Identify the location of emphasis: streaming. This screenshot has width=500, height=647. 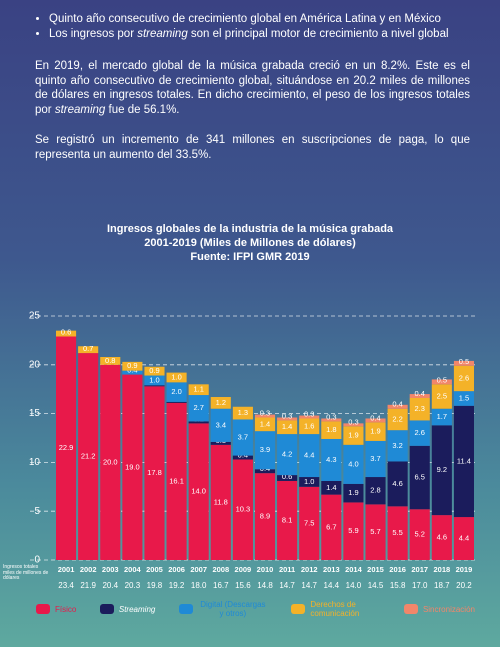
(162, 33).